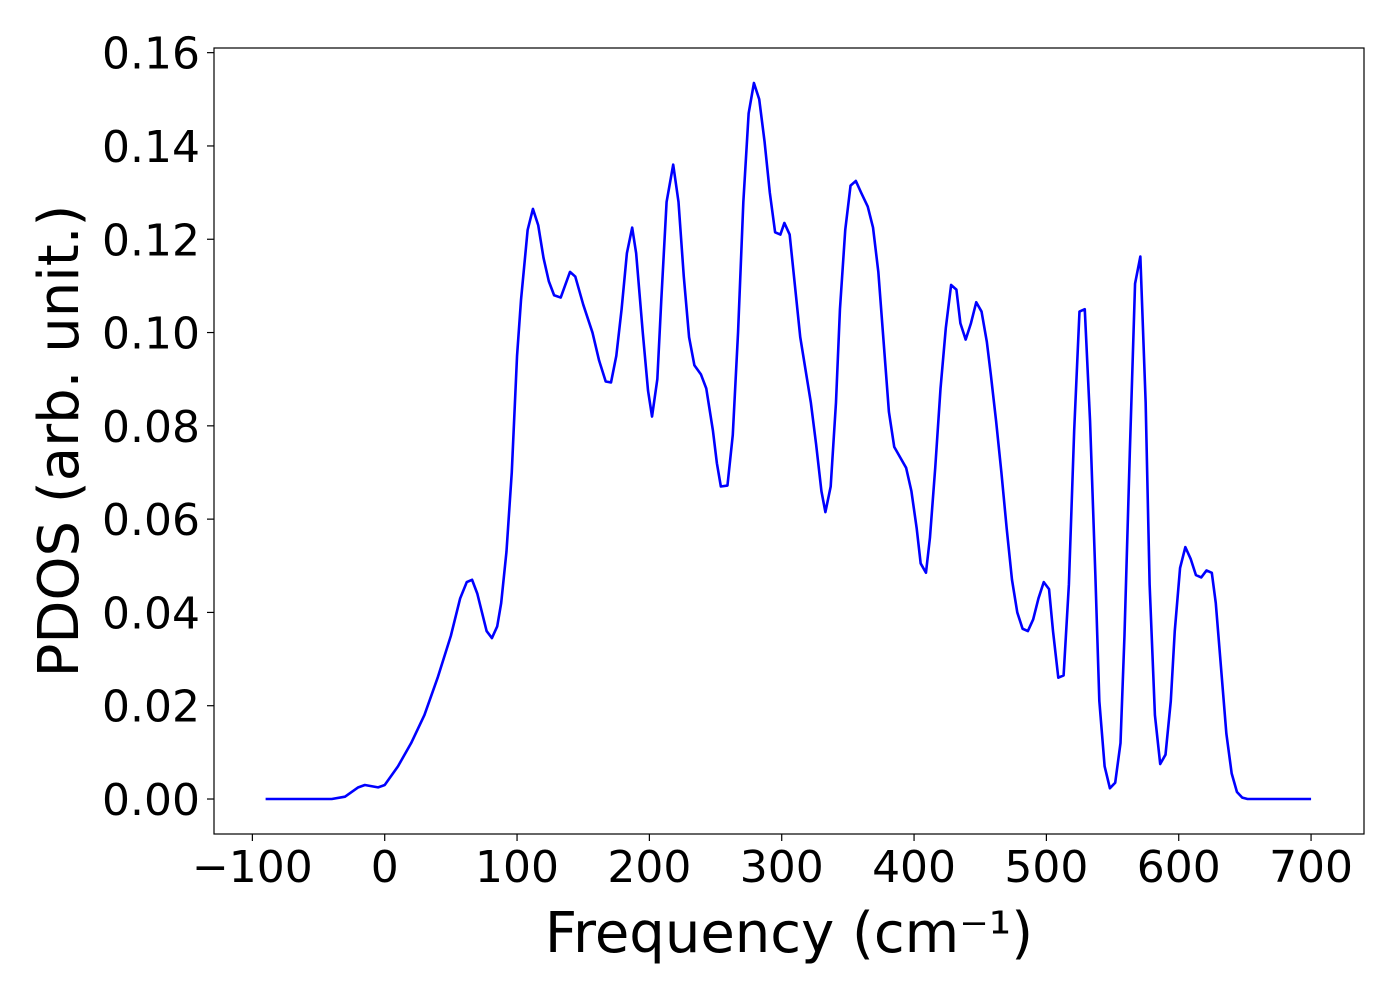 This screenshot has width=1400, height=1000. I want to click on x-axis-label: Frequency (cm⁻¹), so click(789, 933).